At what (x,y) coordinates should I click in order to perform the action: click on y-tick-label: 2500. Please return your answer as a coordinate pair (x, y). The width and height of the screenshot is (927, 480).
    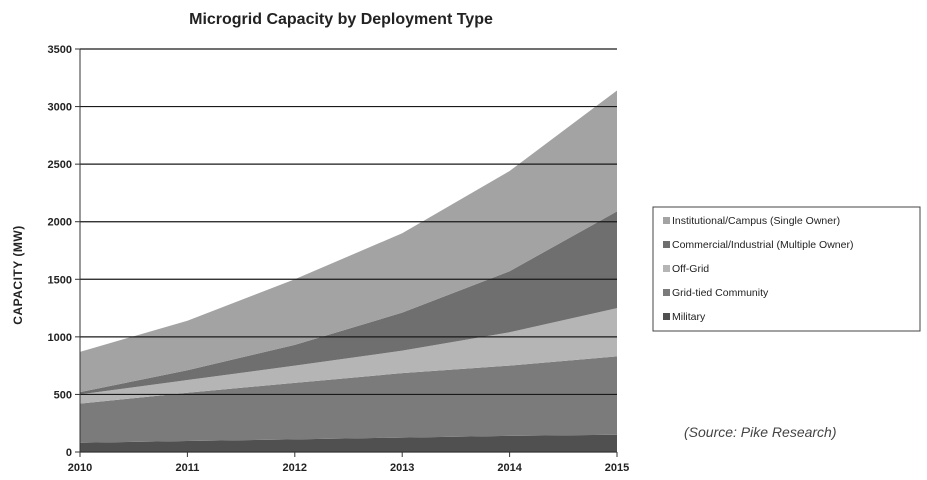
    Looking at the image, I should click on (60, 165).